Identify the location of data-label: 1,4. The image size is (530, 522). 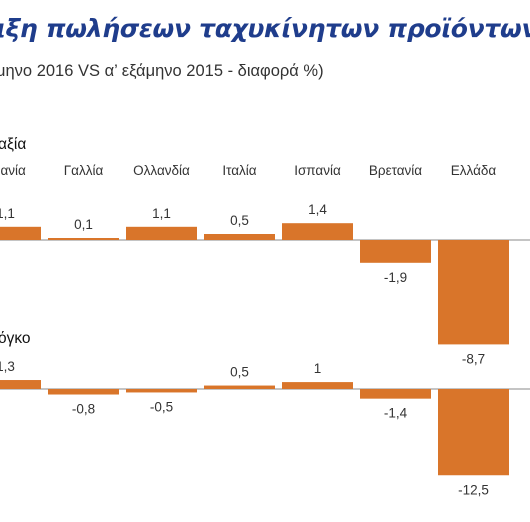
(317, 209).